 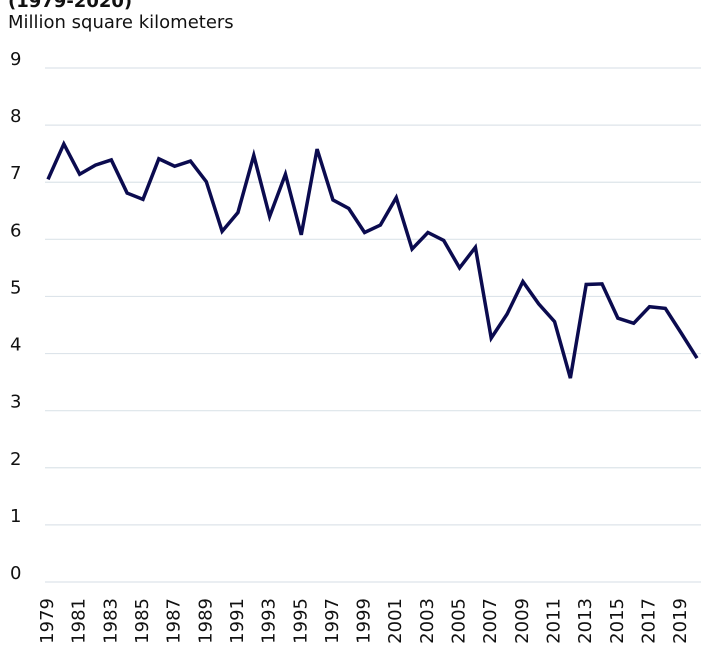 What do you see at coordinates (47, 621) in the screenshot?
I see `x-tick-label: 1979` at bounding box center [47, 621].